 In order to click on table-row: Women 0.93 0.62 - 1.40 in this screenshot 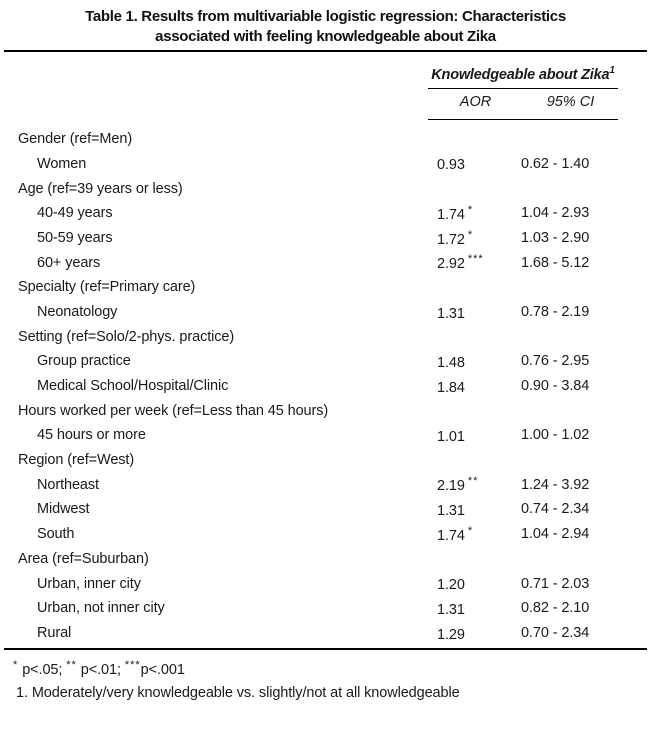, I will do `click(325, 164)`.